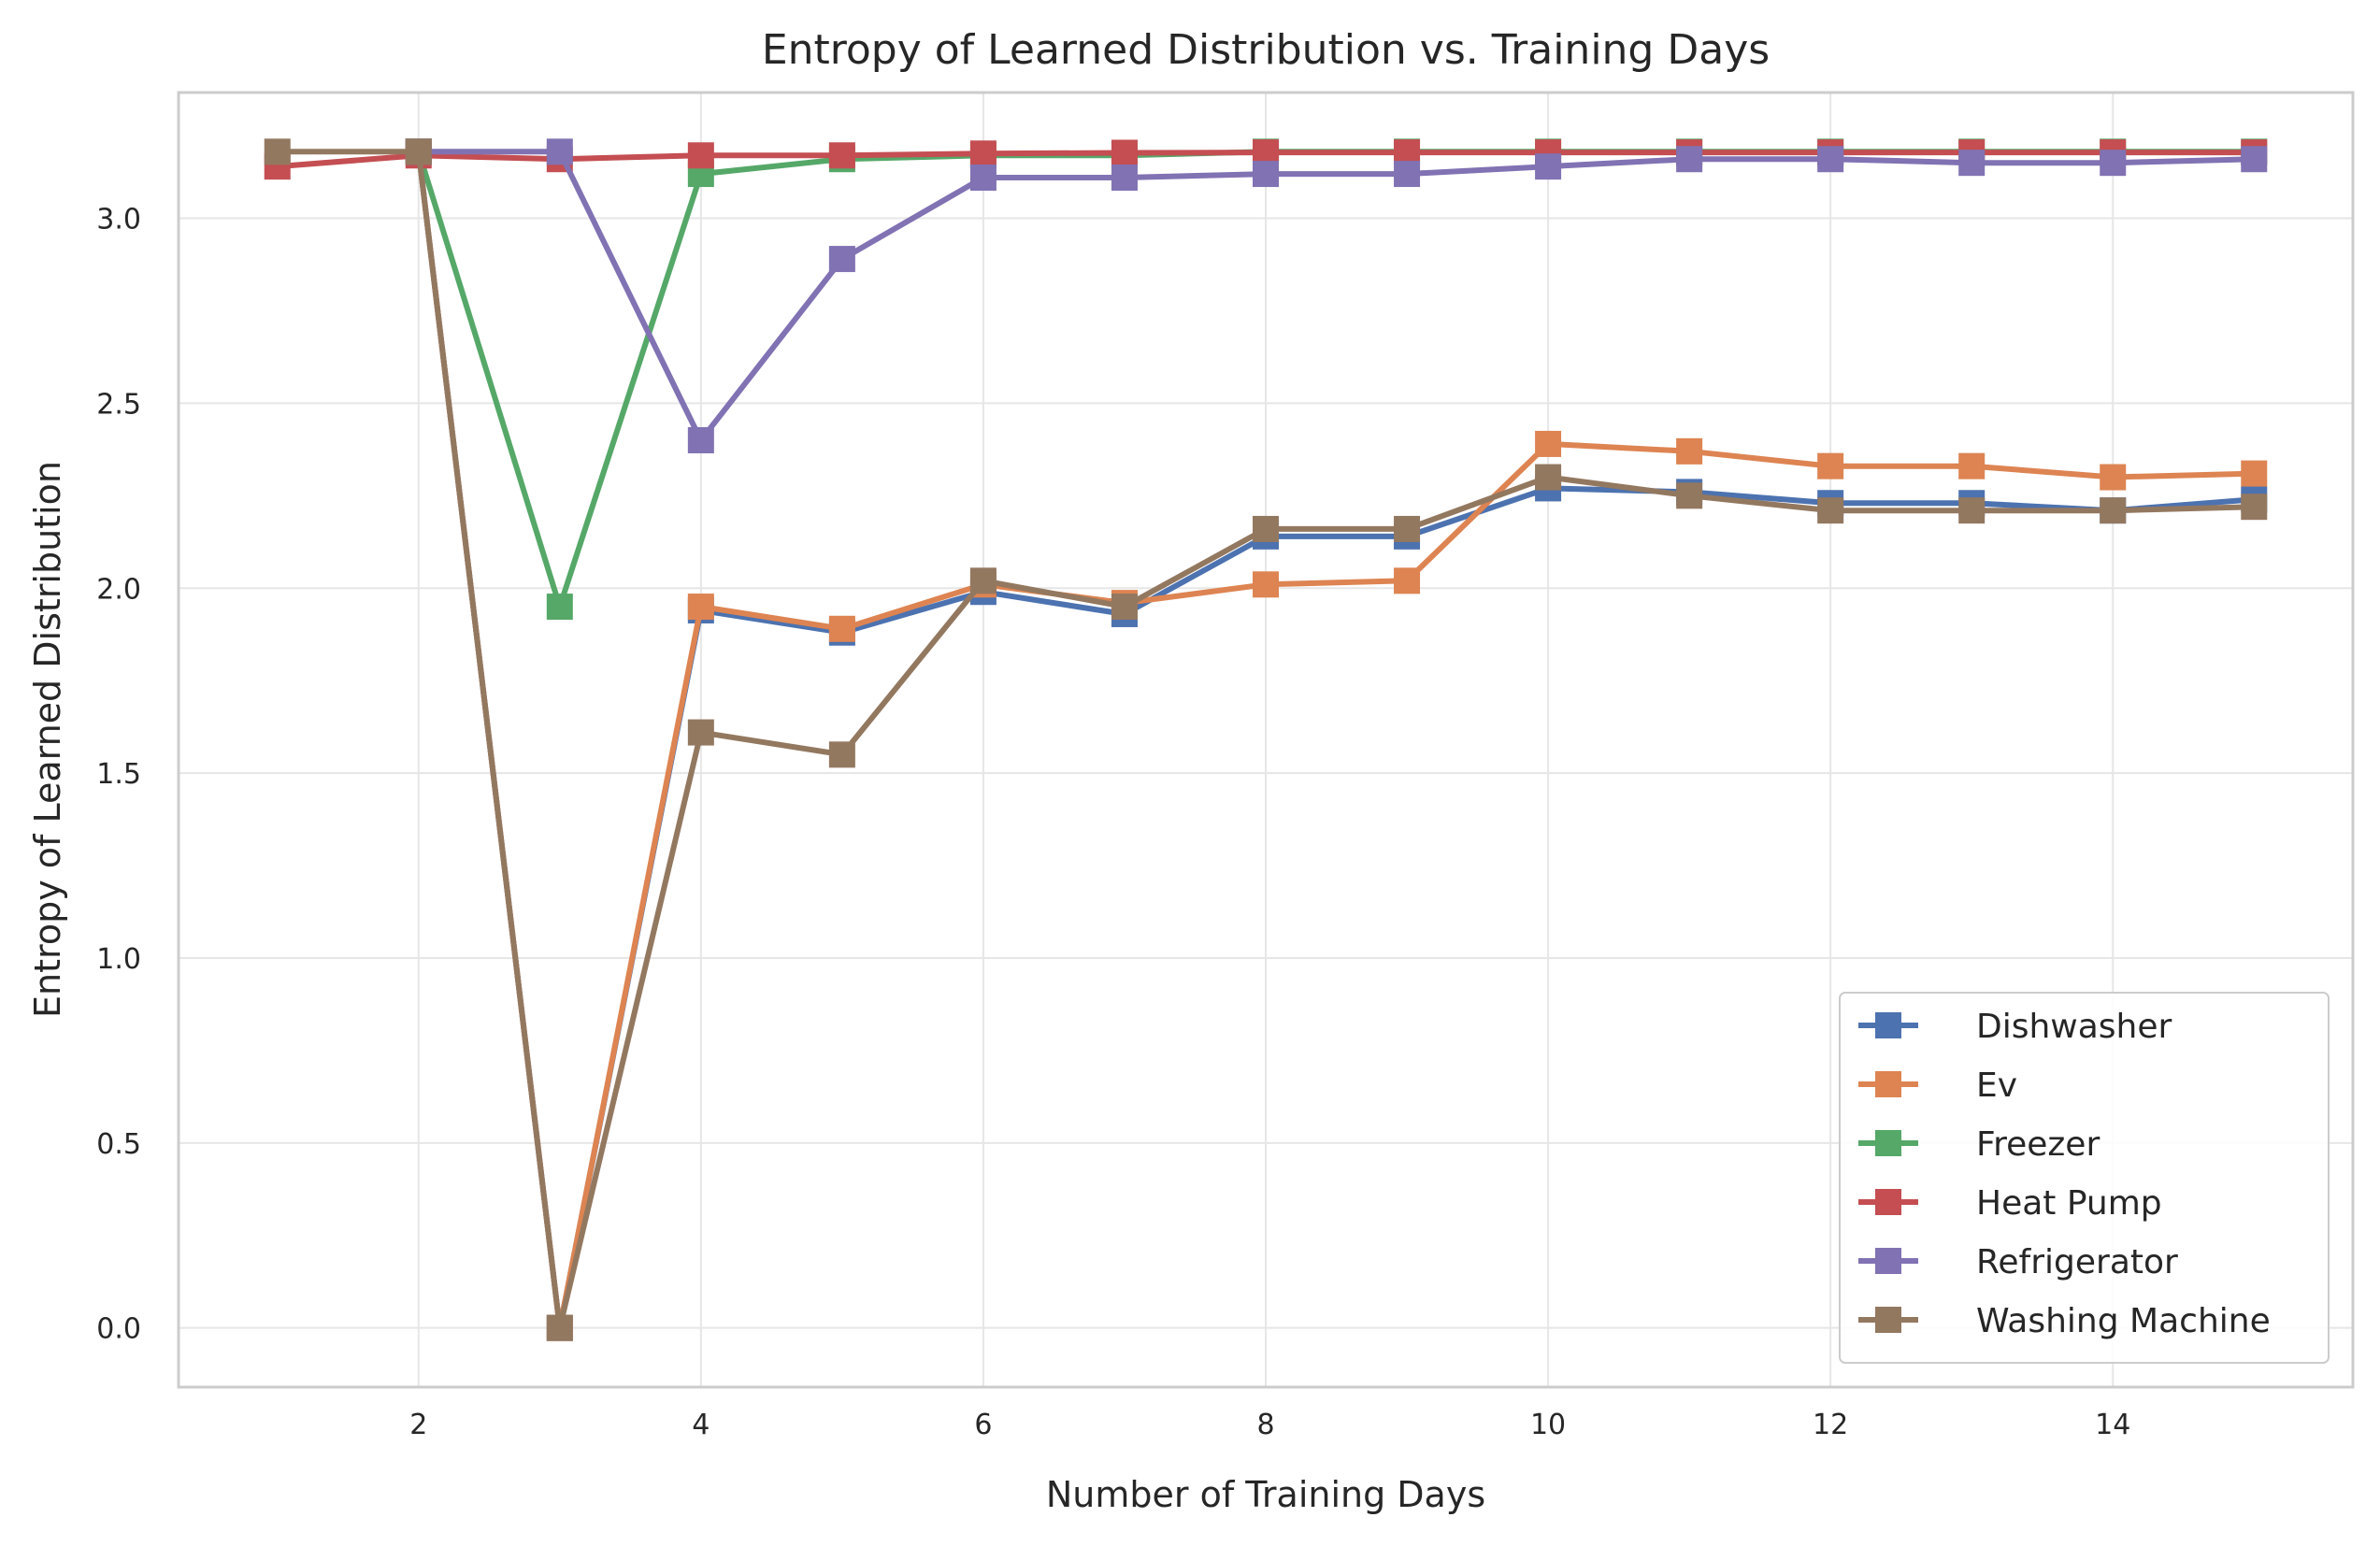  Describe the element at coordinates (701, 1425) in the screenshot. I see `x-tick-label: 4` at that location.